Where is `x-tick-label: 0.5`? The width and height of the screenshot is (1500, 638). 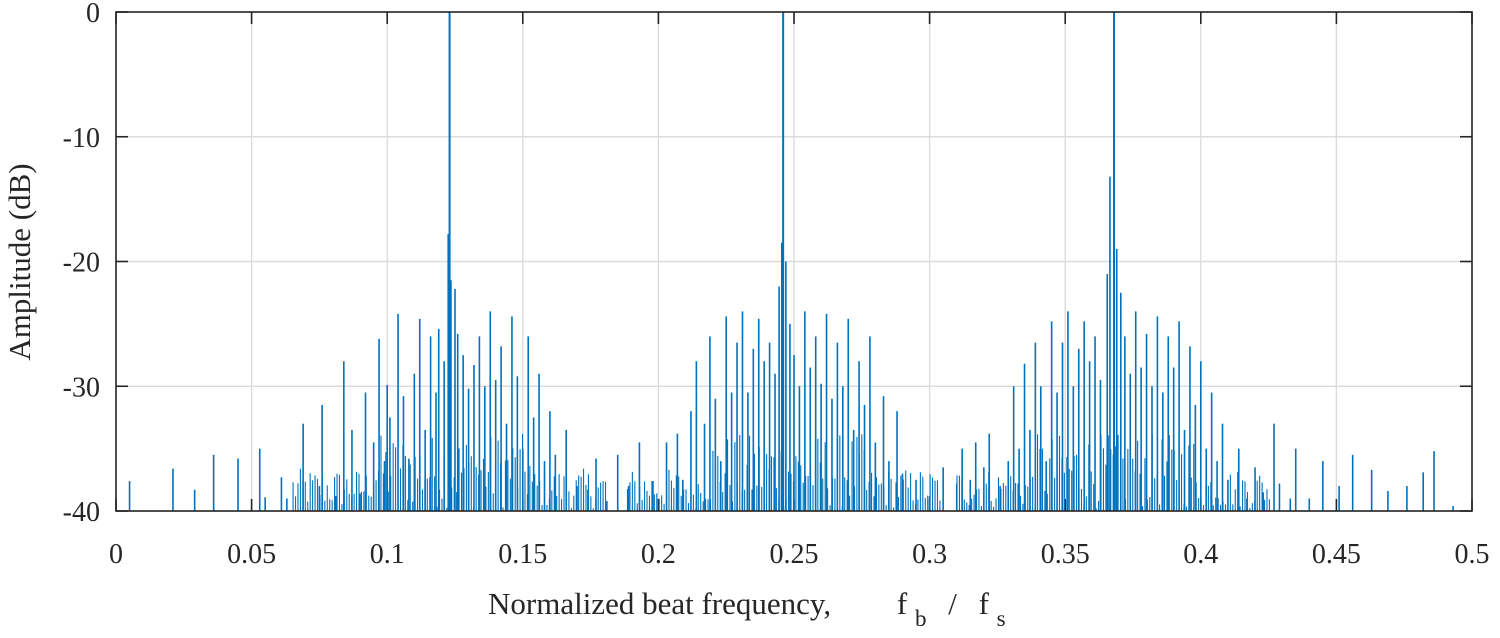 x-tick-label: 0.5 is located at coordinates (1472, 554).